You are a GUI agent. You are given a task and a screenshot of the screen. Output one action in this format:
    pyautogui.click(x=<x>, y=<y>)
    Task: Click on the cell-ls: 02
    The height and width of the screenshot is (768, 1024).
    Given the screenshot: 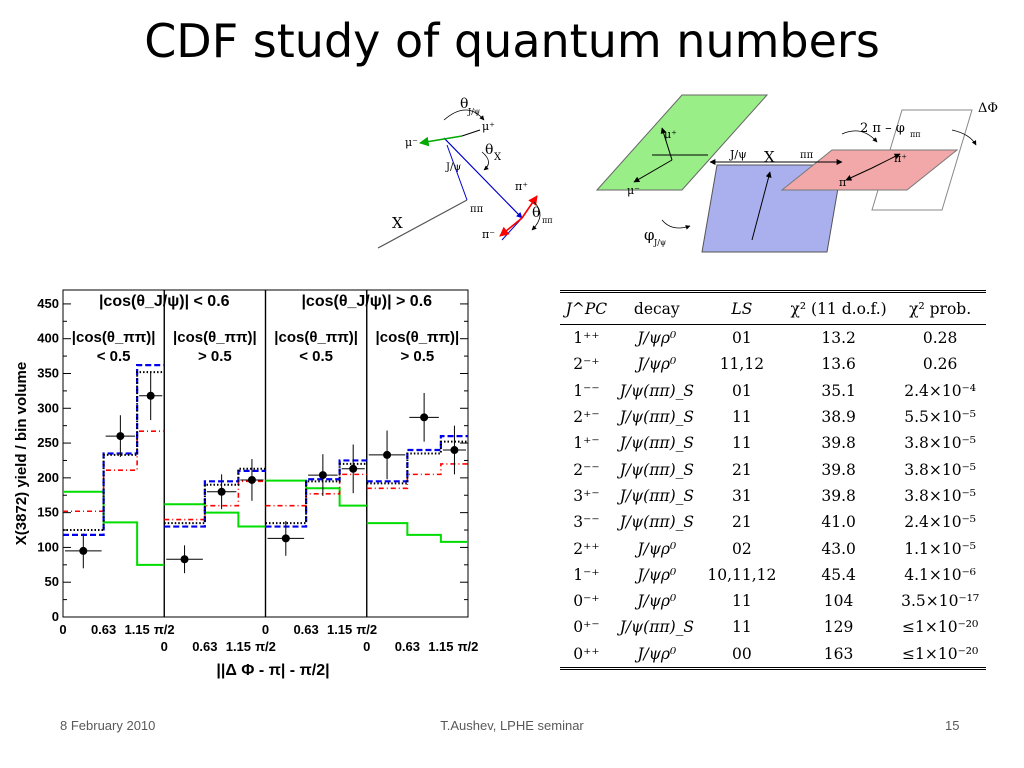 What is the action you would take?
    pyautogui.click(x=742, y=548)
    